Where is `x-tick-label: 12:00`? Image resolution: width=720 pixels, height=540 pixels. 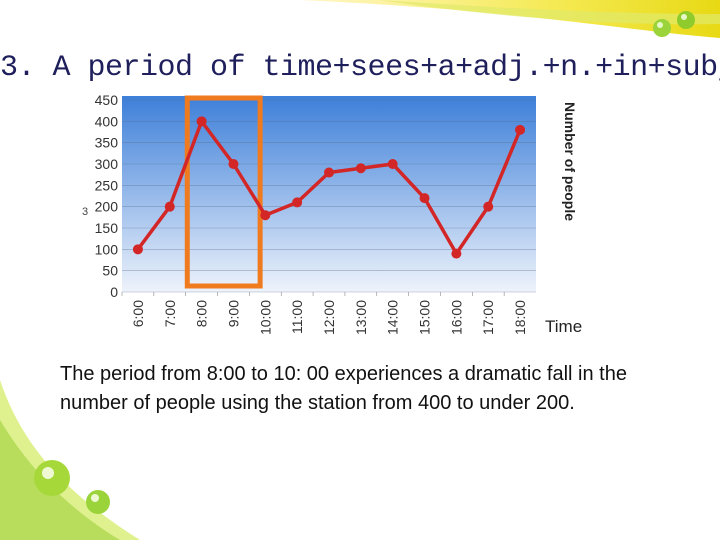 x-tick-label: 12:00 is located at coordinates (329, 317).